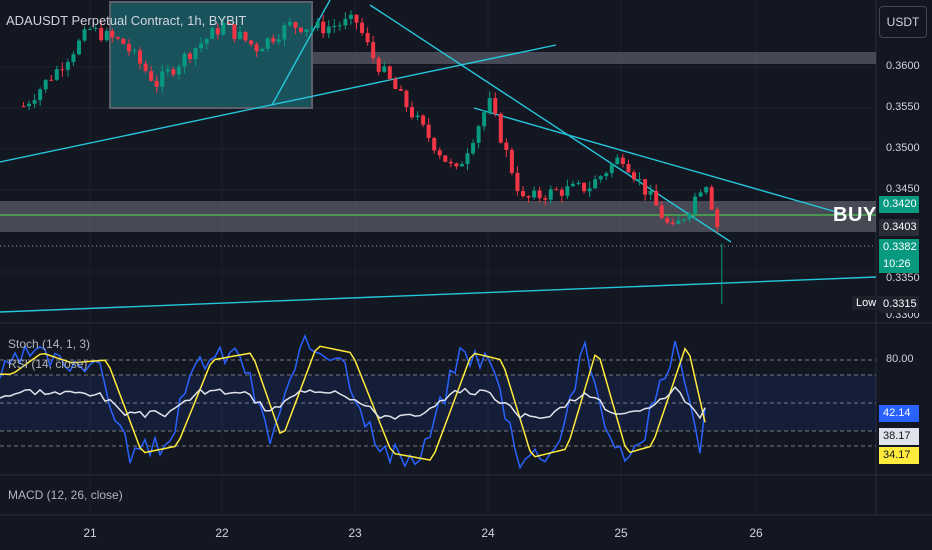 The height and width of the screenshot is (550, 932). Describe the element at coordinates (48, 364) in the screenshot. I see `rsi-indicator-label: RSI (14, close)` at that location.